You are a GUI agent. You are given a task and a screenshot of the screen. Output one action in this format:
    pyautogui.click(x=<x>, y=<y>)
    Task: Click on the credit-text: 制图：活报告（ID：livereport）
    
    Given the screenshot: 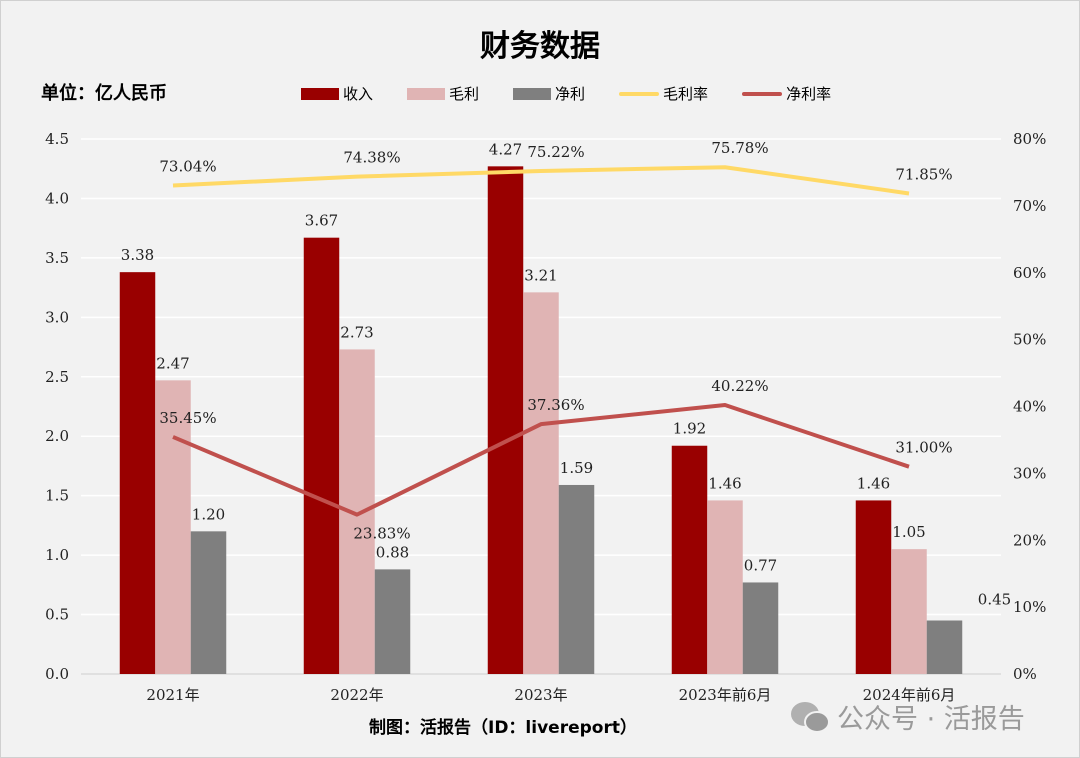 What is the action you would take?
    pyautogui.click(x=503, y=728)
    